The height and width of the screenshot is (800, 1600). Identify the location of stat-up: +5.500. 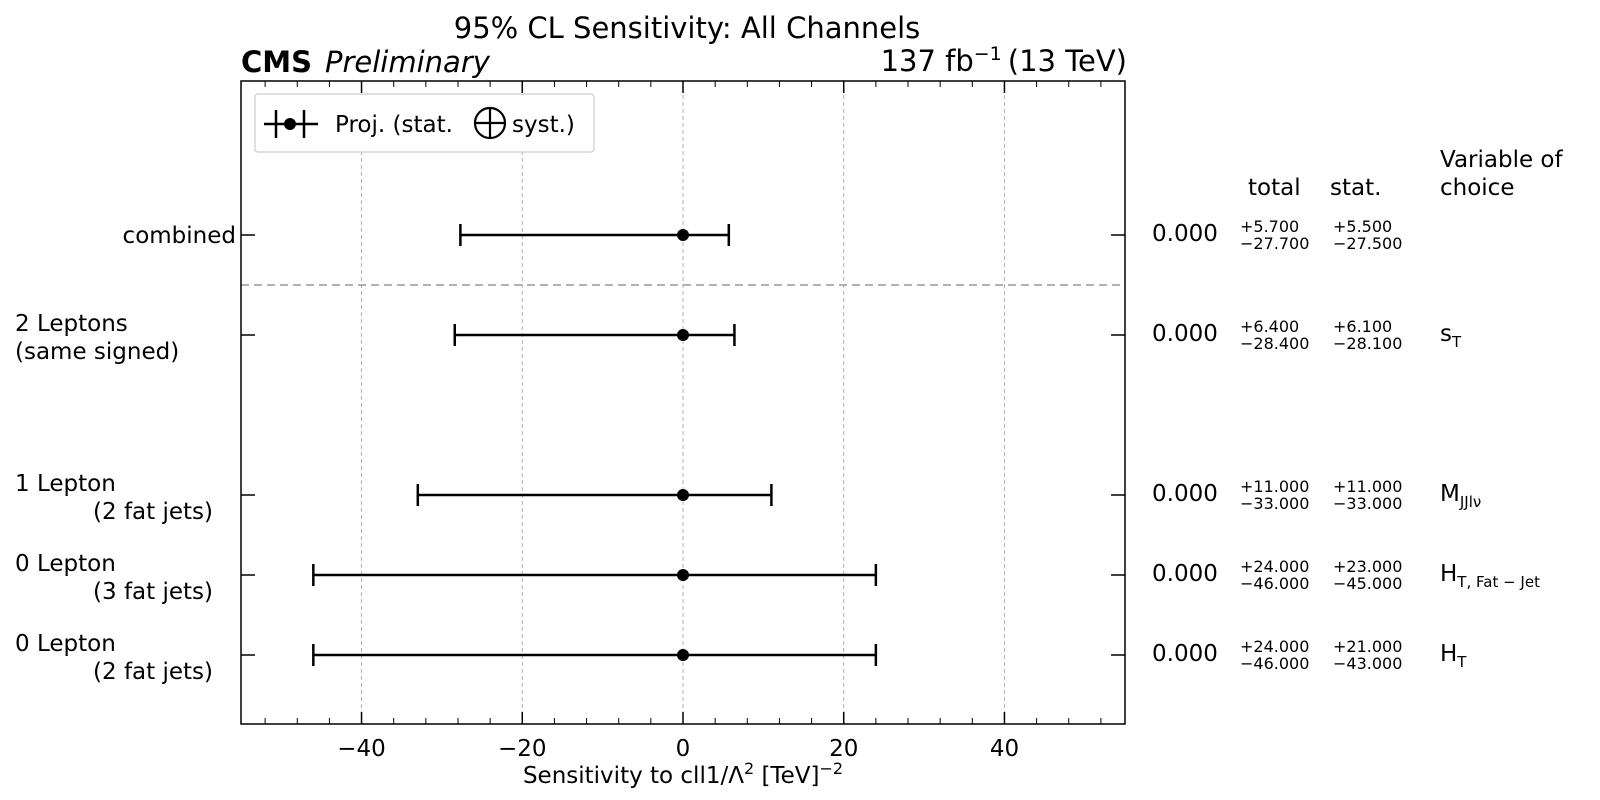
(1362, 226).